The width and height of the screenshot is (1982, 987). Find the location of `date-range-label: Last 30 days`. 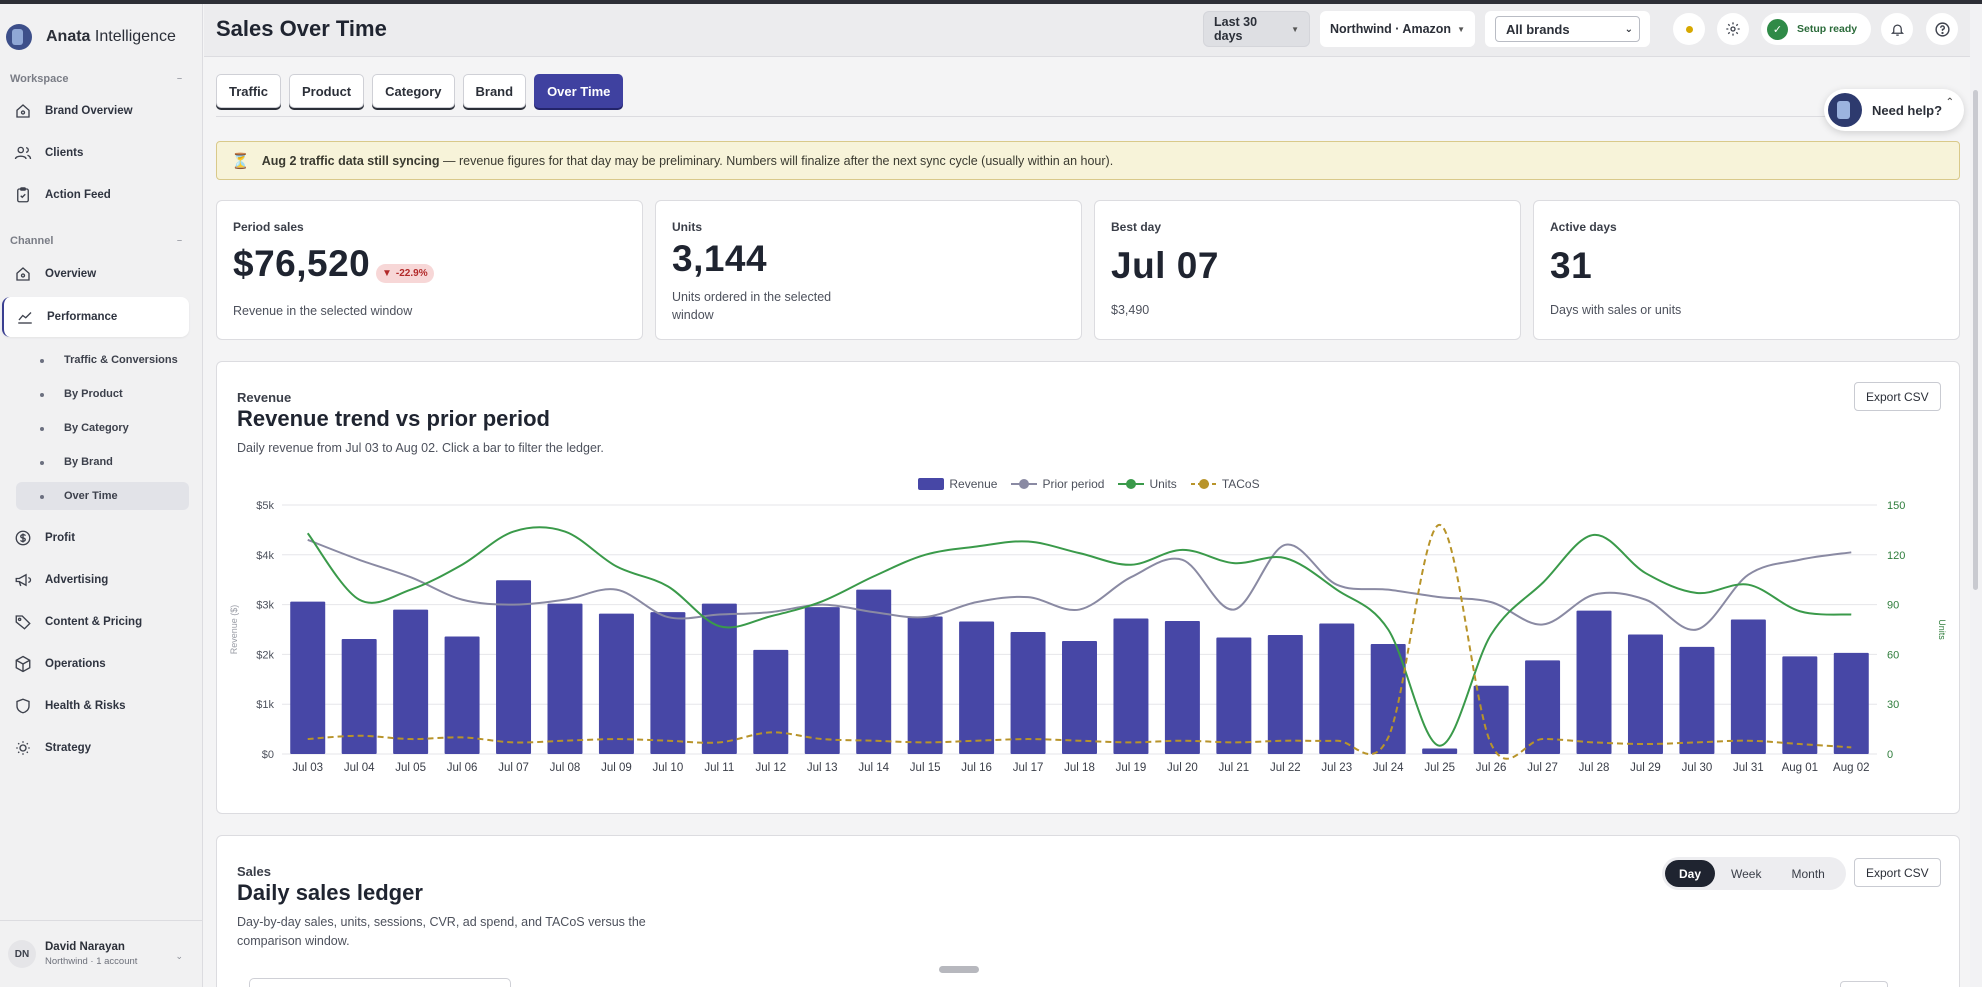

date-range-label: Last 30 days is located at coordinates (1236, 29).